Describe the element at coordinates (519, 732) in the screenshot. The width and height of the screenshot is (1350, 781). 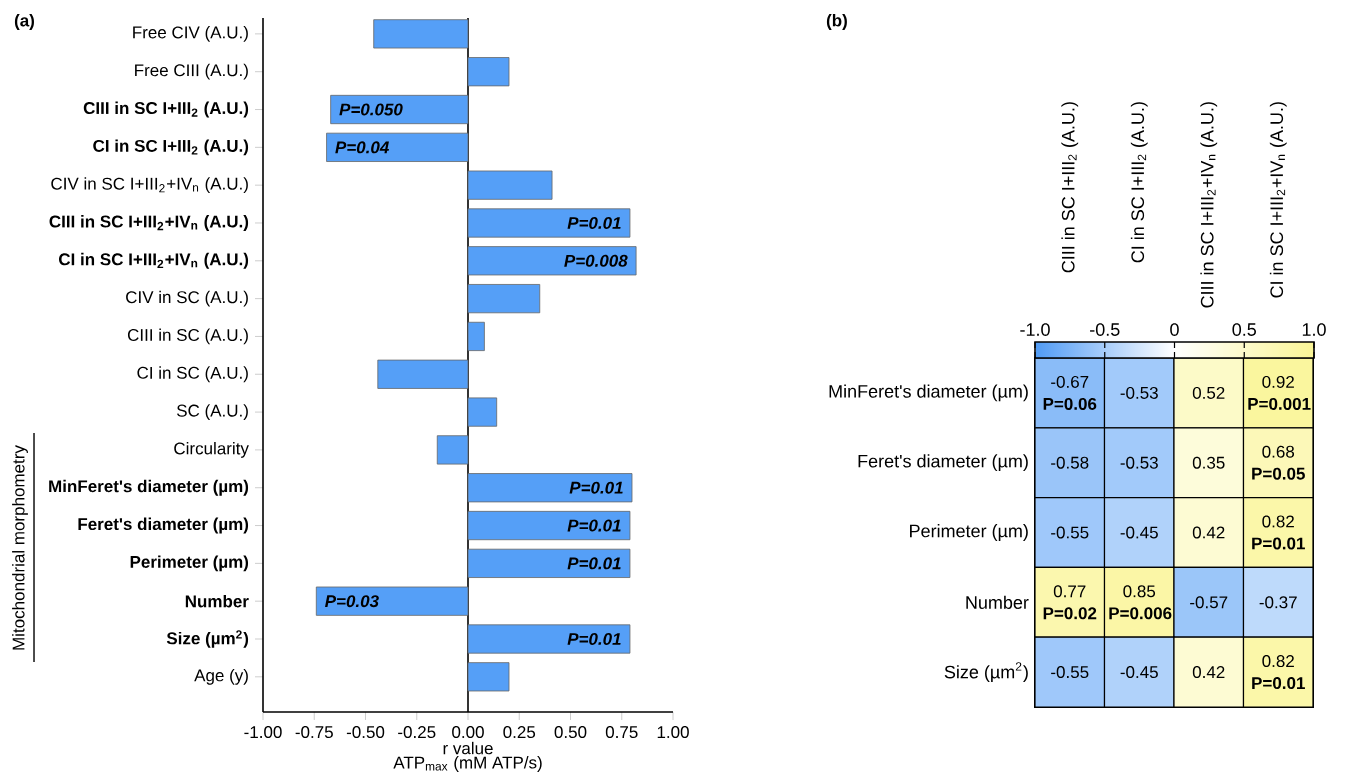
I see `x-tick-label: 0.25` at that location.